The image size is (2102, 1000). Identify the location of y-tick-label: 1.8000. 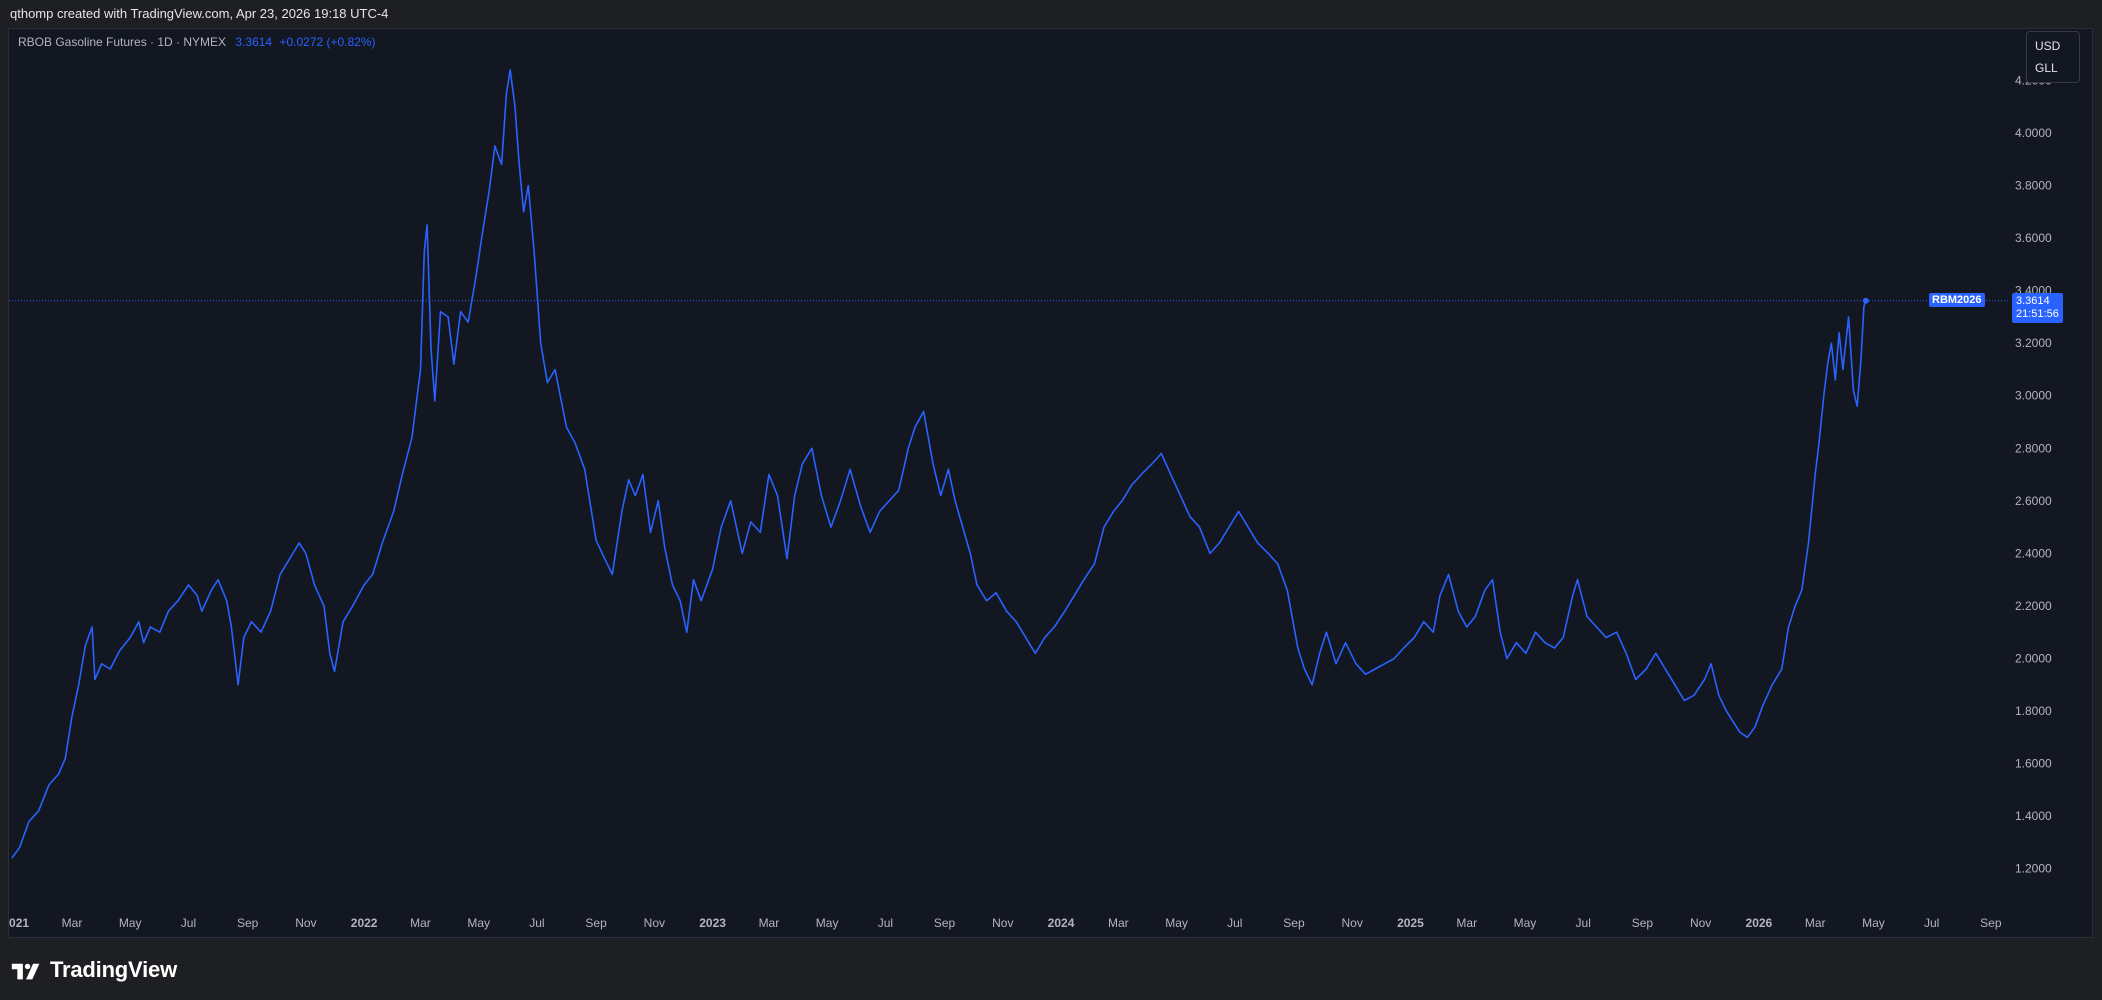
(2033, 711).